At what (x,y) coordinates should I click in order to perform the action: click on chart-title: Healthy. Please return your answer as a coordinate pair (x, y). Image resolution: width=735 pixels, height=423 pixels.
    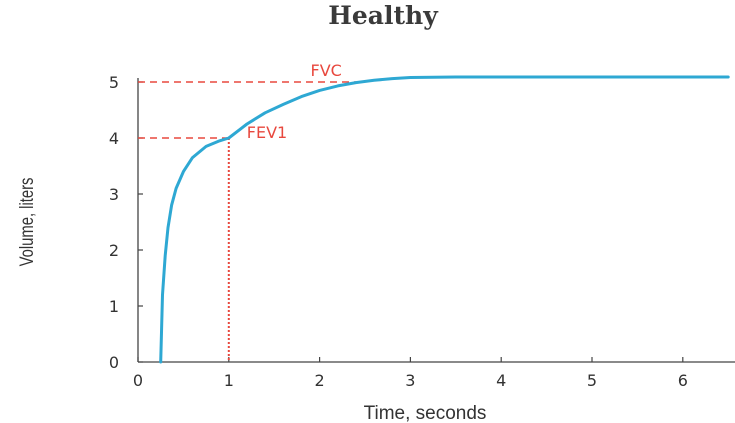
    Looking at the image, I should click on (383, 15).